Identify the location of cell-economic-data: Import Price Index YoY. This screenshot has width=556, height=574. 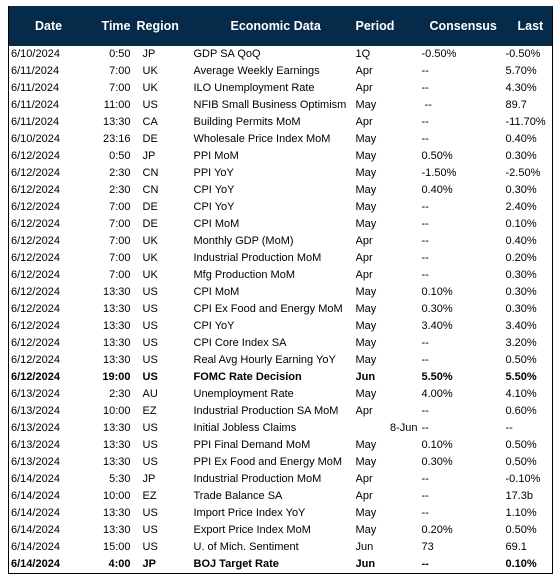
(249, 513).